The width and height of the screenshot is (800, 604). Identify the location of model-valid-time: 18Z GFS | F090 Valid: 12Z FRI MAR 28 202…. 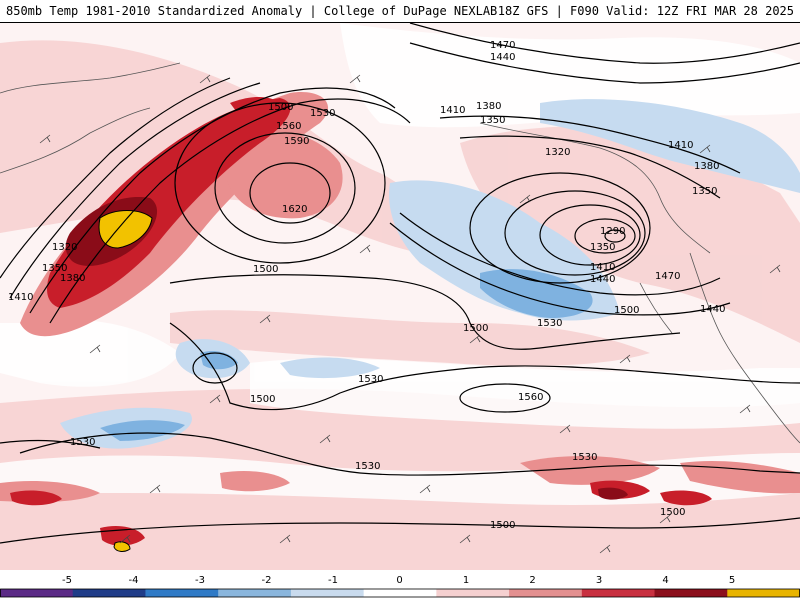
(645, 11).